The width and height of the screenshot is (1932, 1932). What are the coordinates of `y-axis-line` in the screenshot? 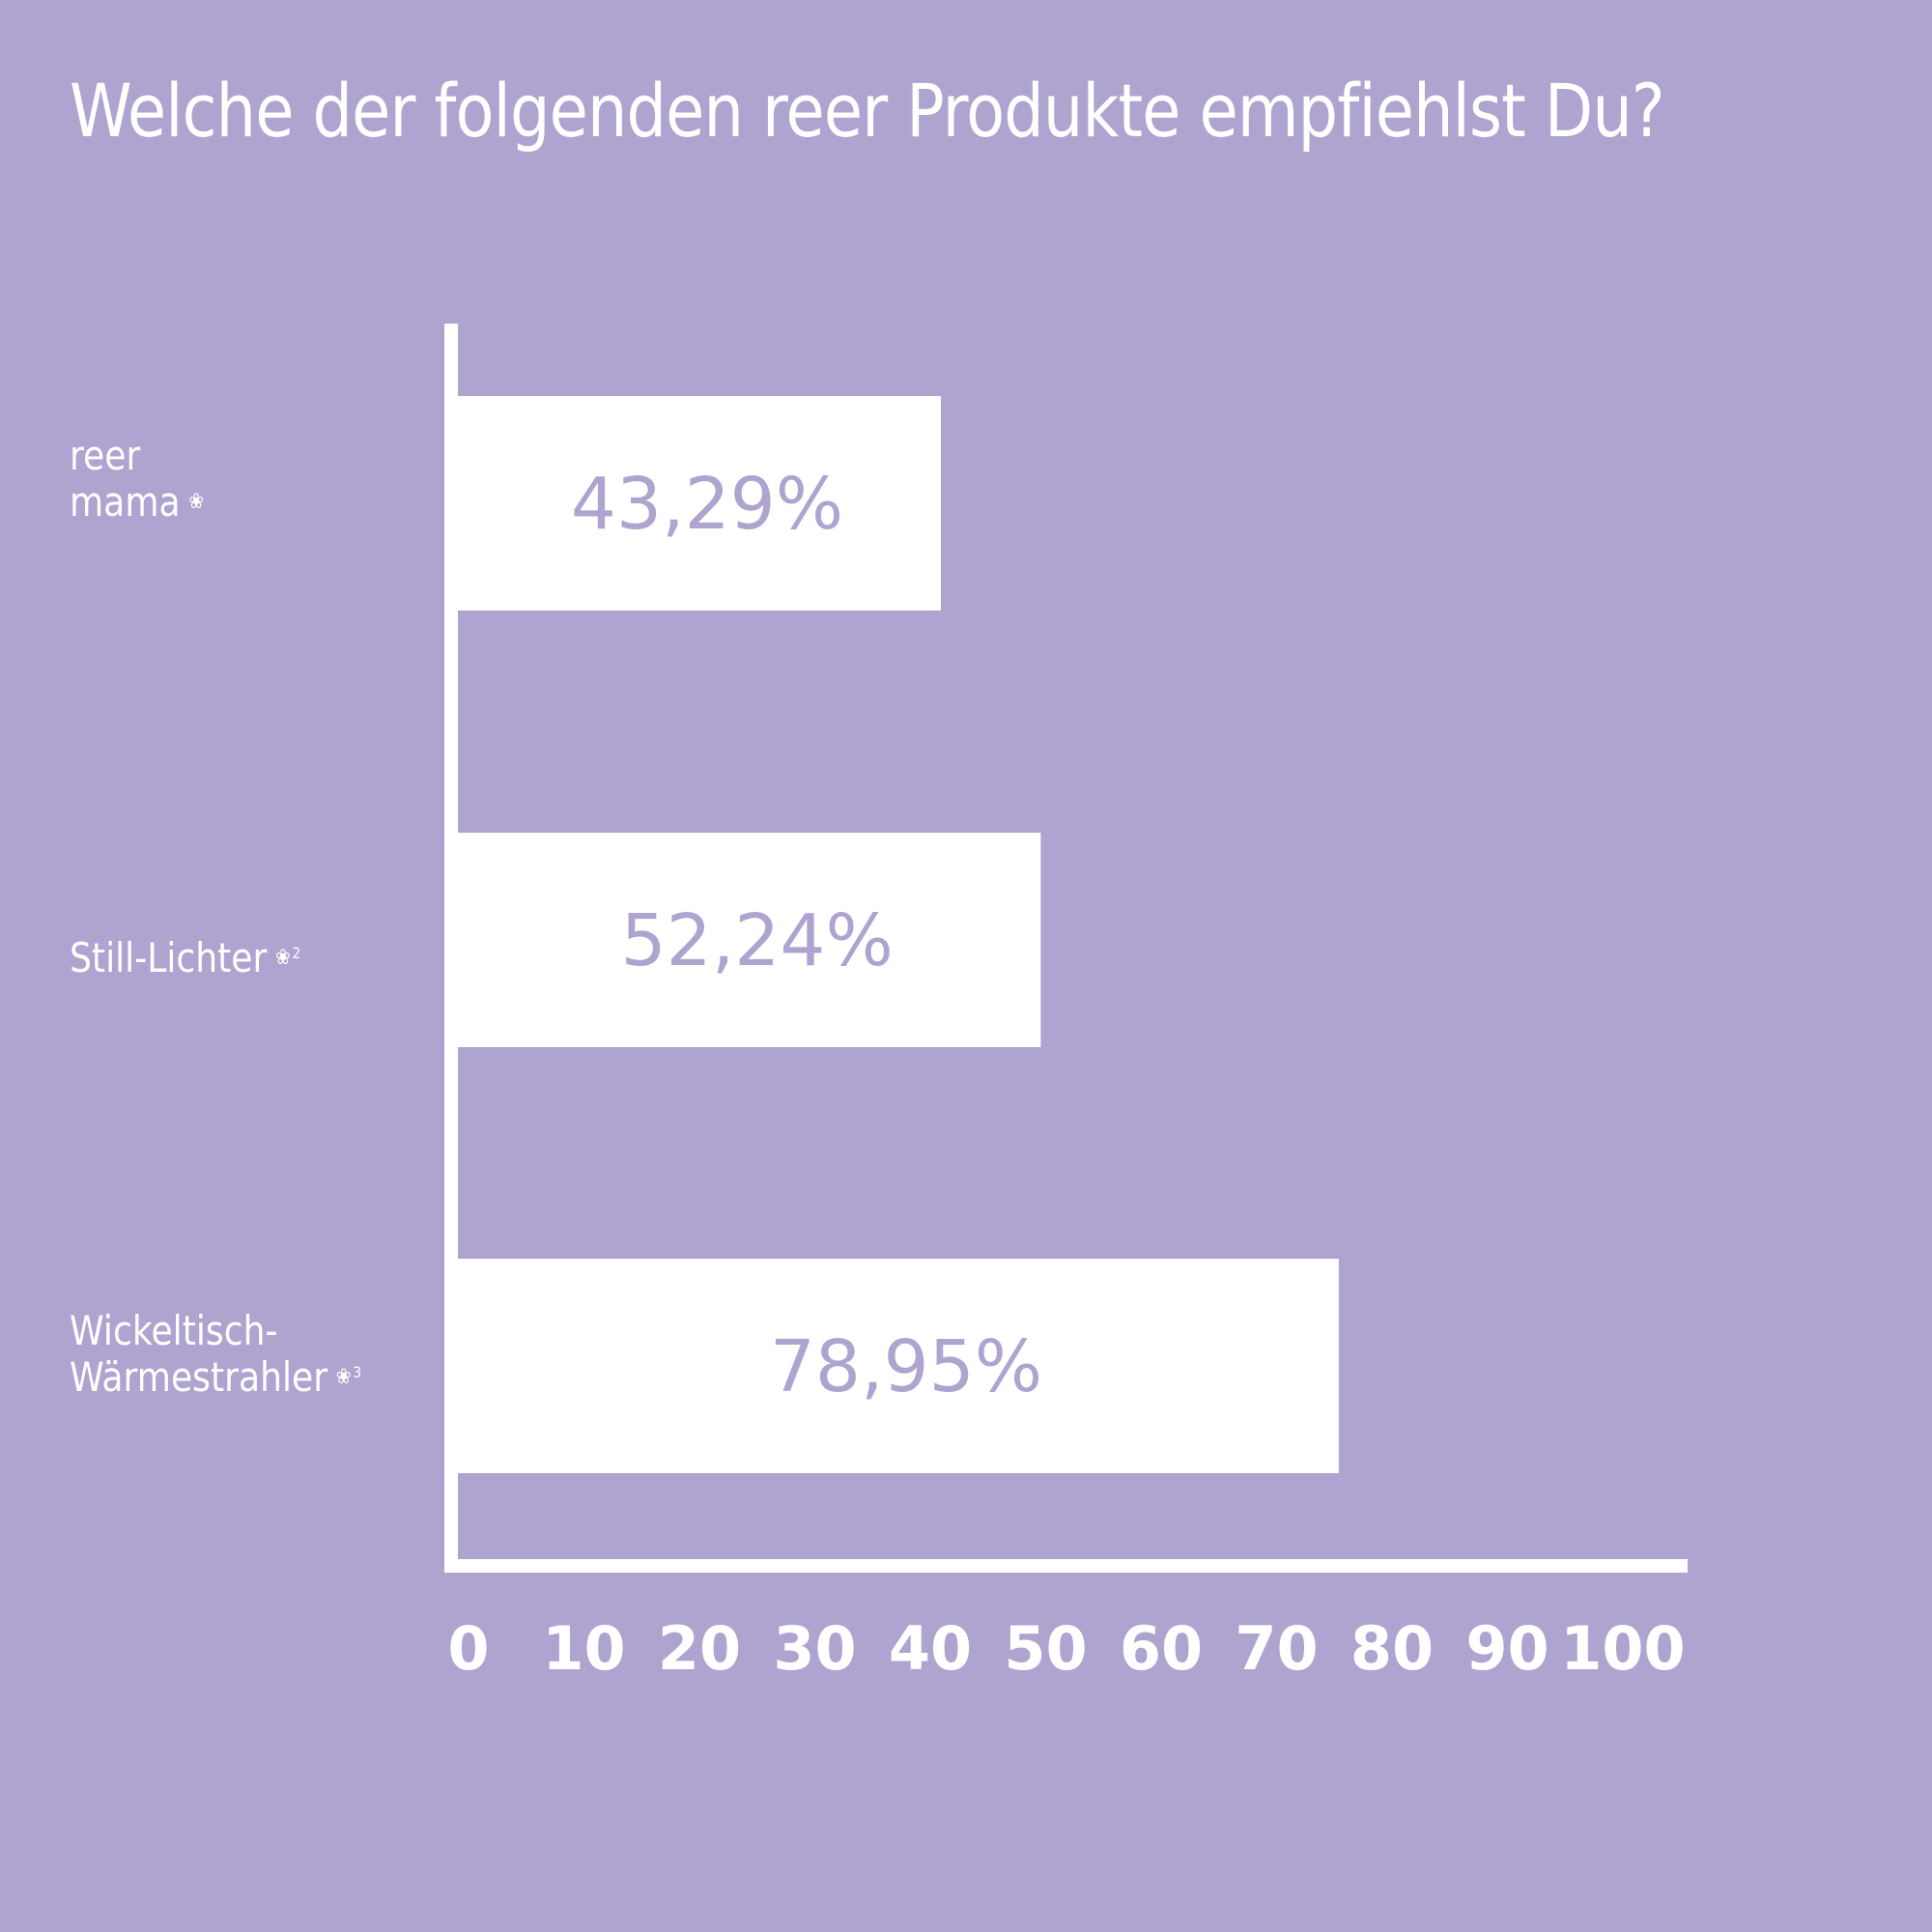 It's located at (451, 948).